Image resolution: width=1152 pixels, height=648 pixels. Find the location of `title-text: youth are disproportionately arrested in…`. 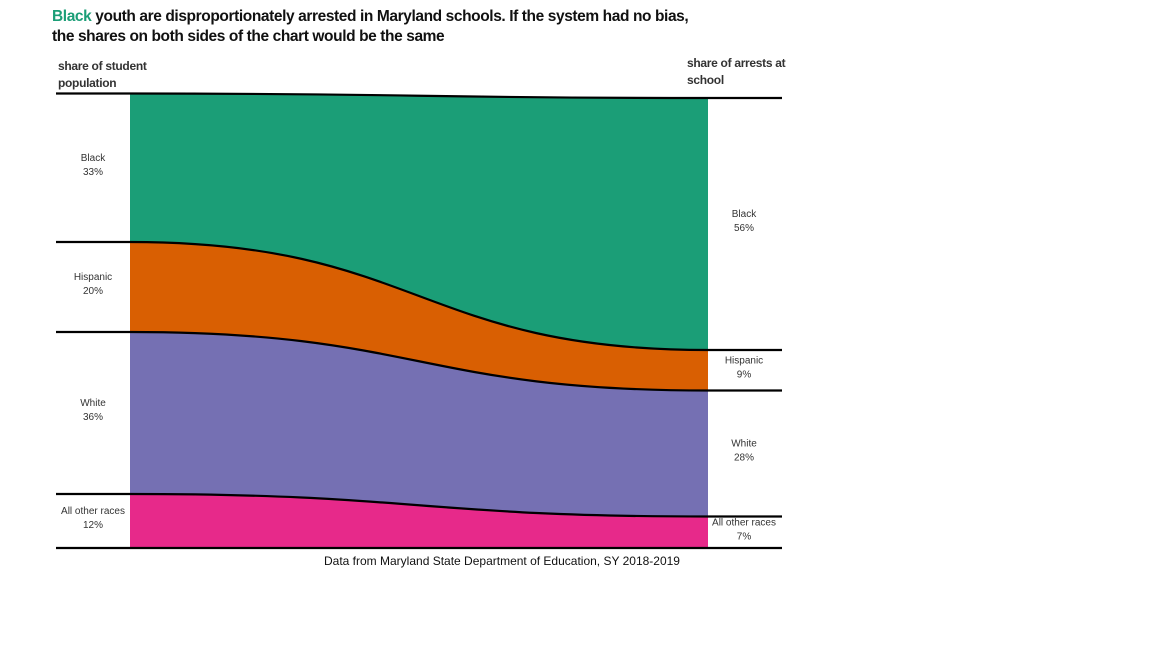

title-text: youth are disproportionately arrested in… is located at coordinates (389, 16).